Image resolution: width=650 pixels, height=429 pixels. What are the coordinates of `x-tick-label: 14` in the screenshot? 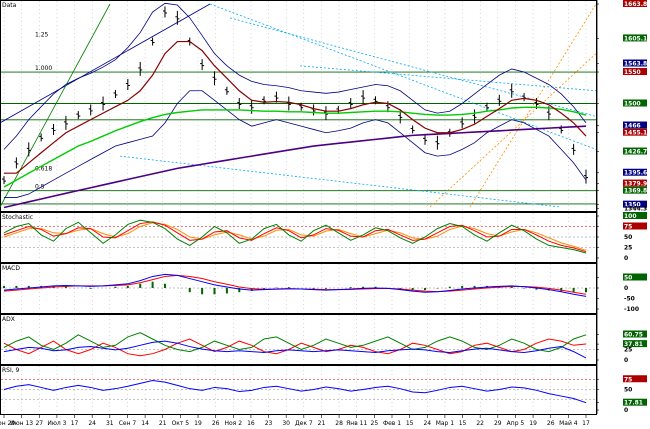 It's located at (145, 423).